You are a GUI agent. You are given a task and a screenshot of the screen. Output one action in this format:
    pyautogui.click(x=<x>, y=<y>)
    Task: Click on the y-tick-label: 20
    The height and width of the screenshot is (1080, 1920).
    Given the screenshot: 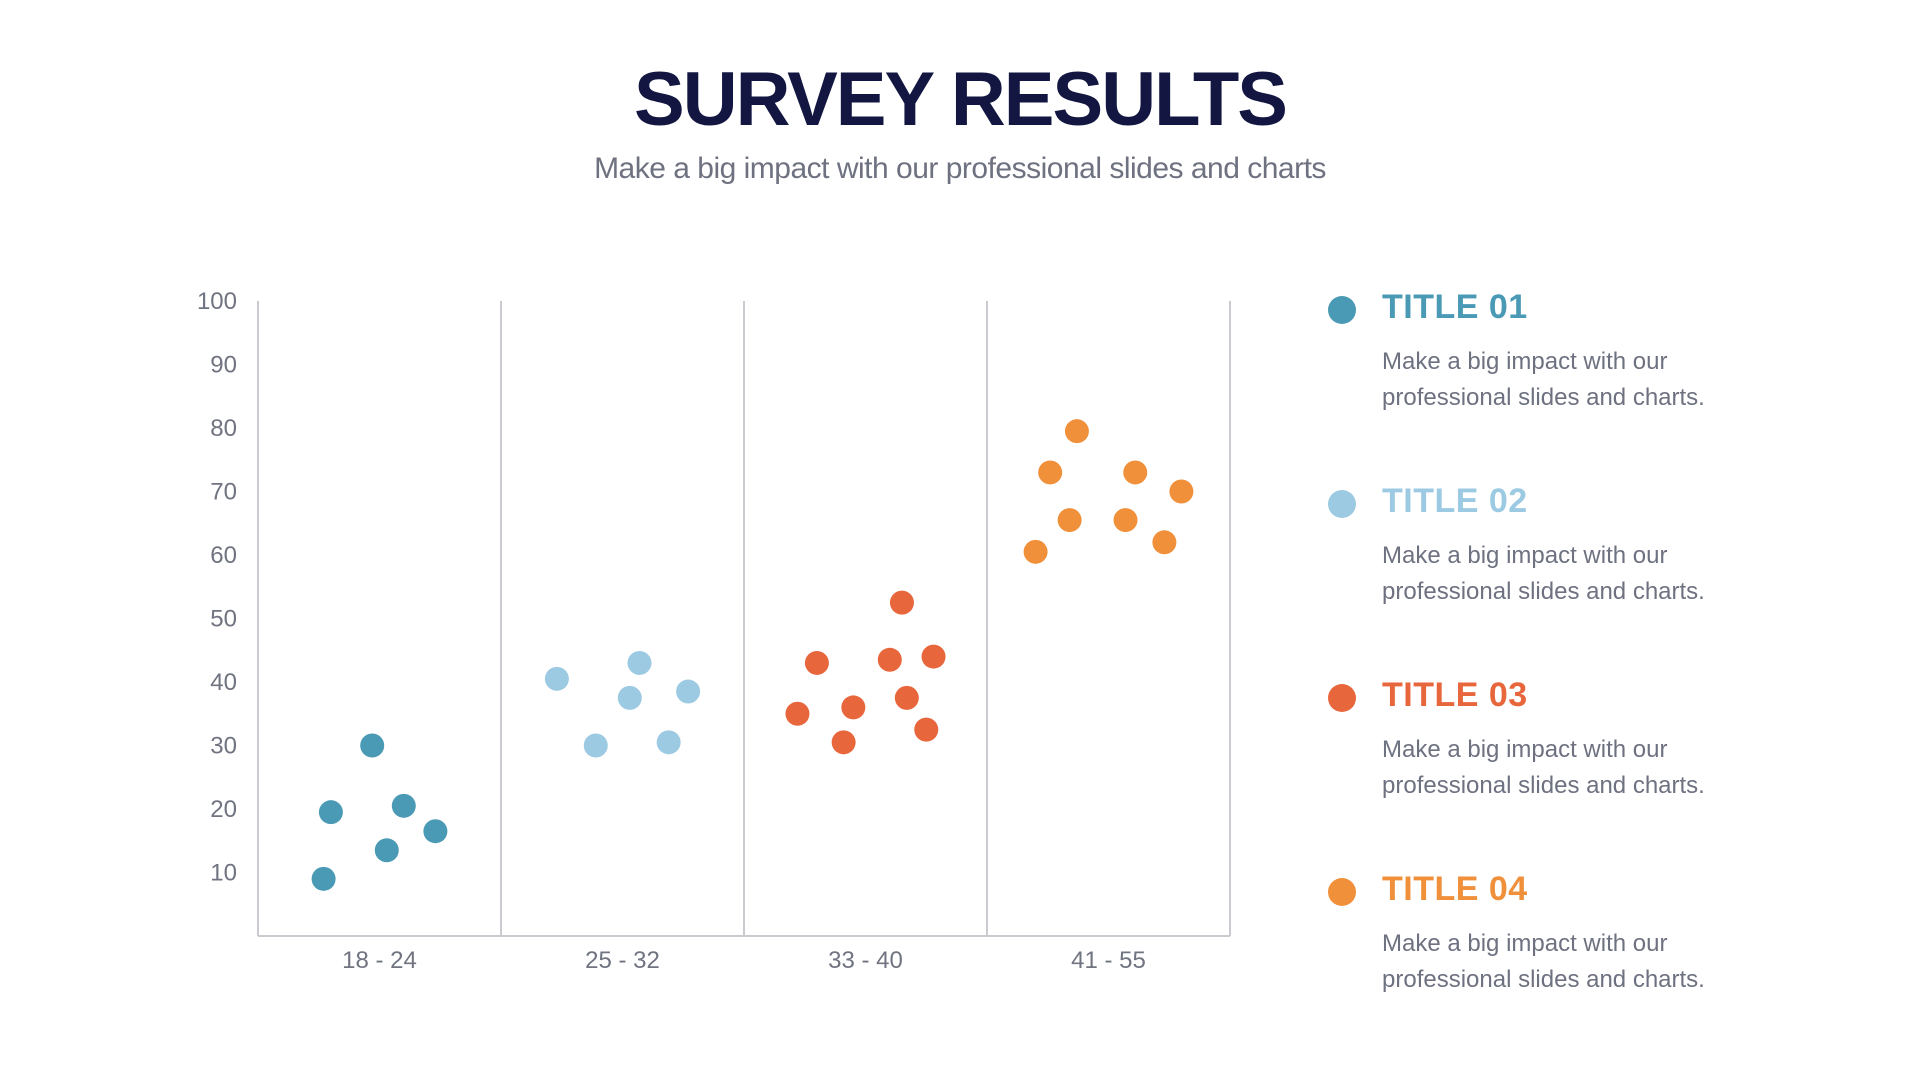 What is the action you would take?
    pyautogui.click(x=223, y=809)
    